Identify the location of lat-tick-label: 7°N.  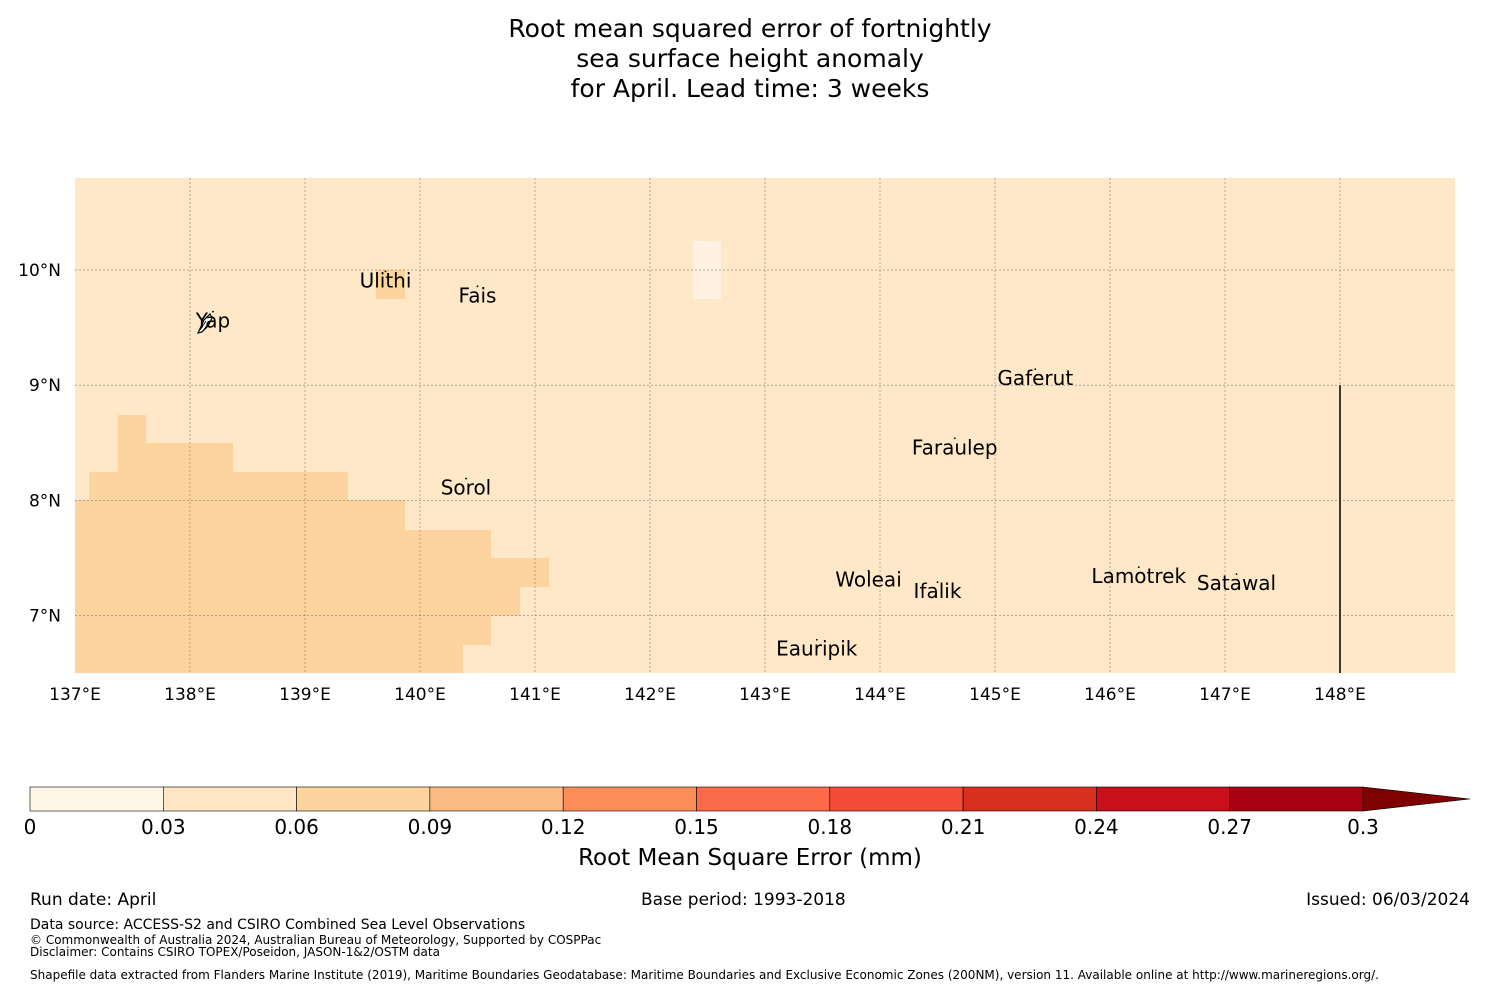
(45, 616).